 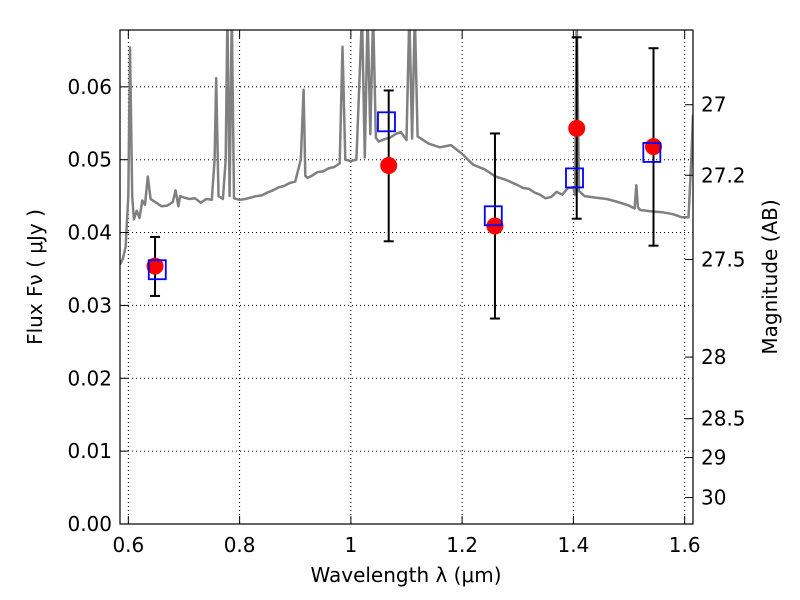 I want to click on y-ticks: 0.00 0.01 0.02 0.03 0.04 0.05 0.06, so click(x=97, y=305).